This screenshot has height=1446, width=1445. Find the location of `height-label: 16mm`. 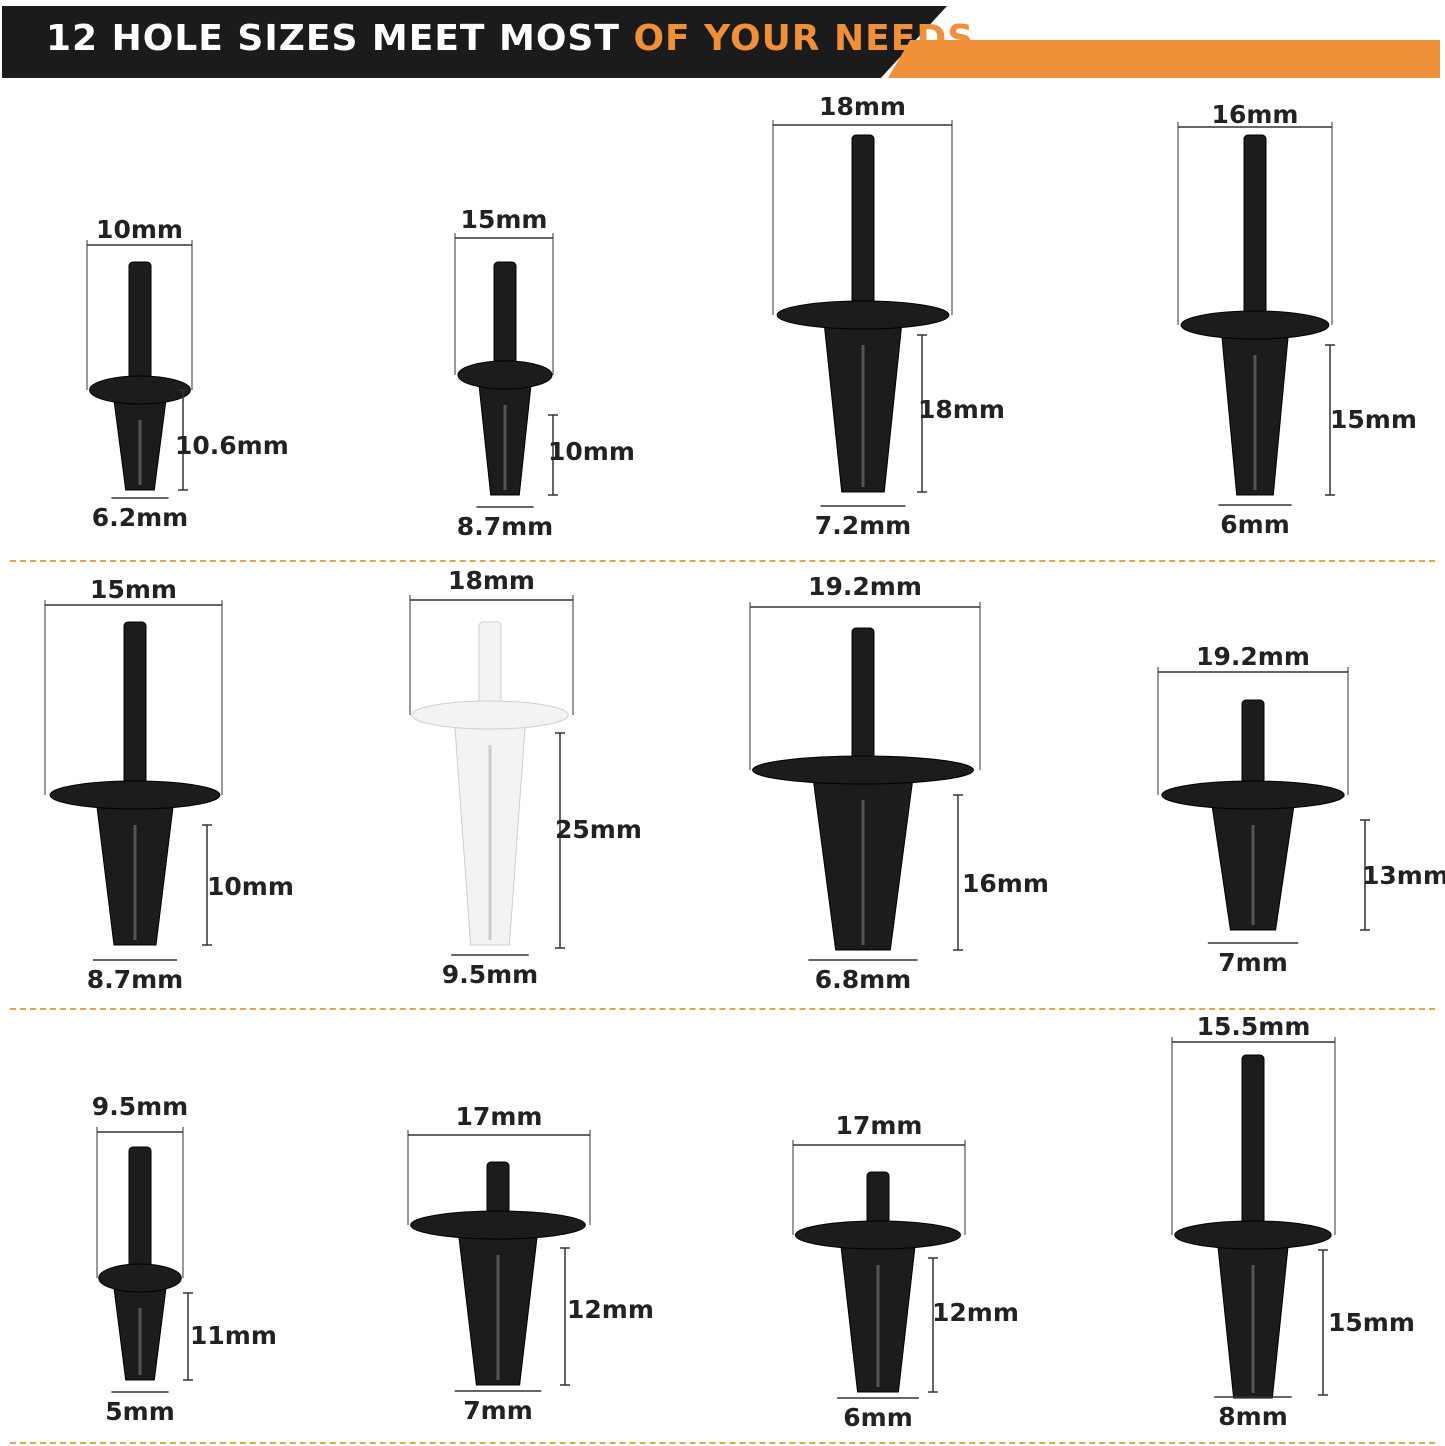

height-label: 16mm is located at coordinates (1005, 883).